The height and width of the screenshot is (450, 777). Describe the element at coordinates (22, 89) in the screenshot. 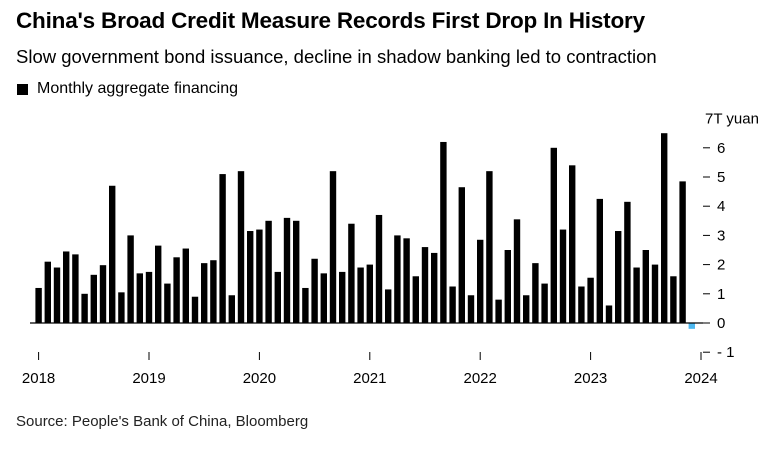

I see `legend-swatch` at that location.